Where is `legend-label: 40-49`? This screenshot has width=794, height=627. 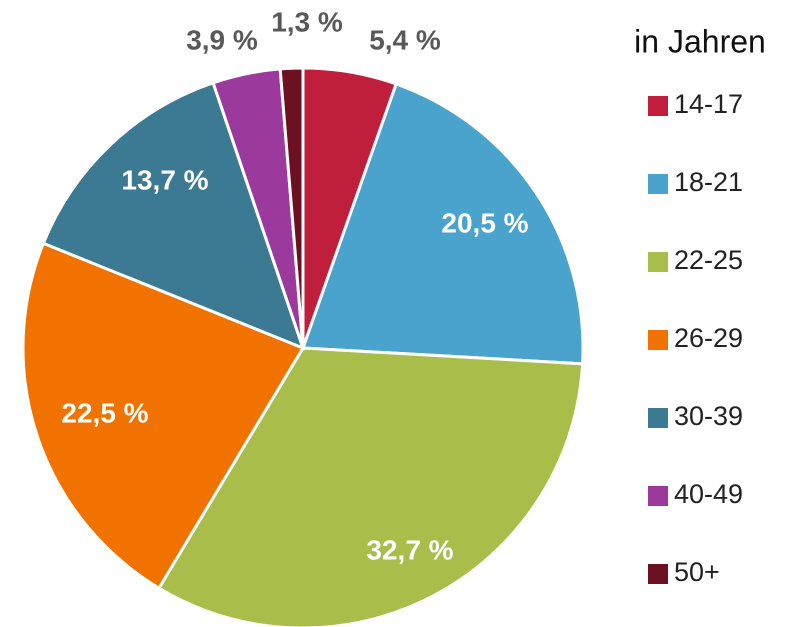
legend-label: 40-49 is located at coordinates (708, 494).